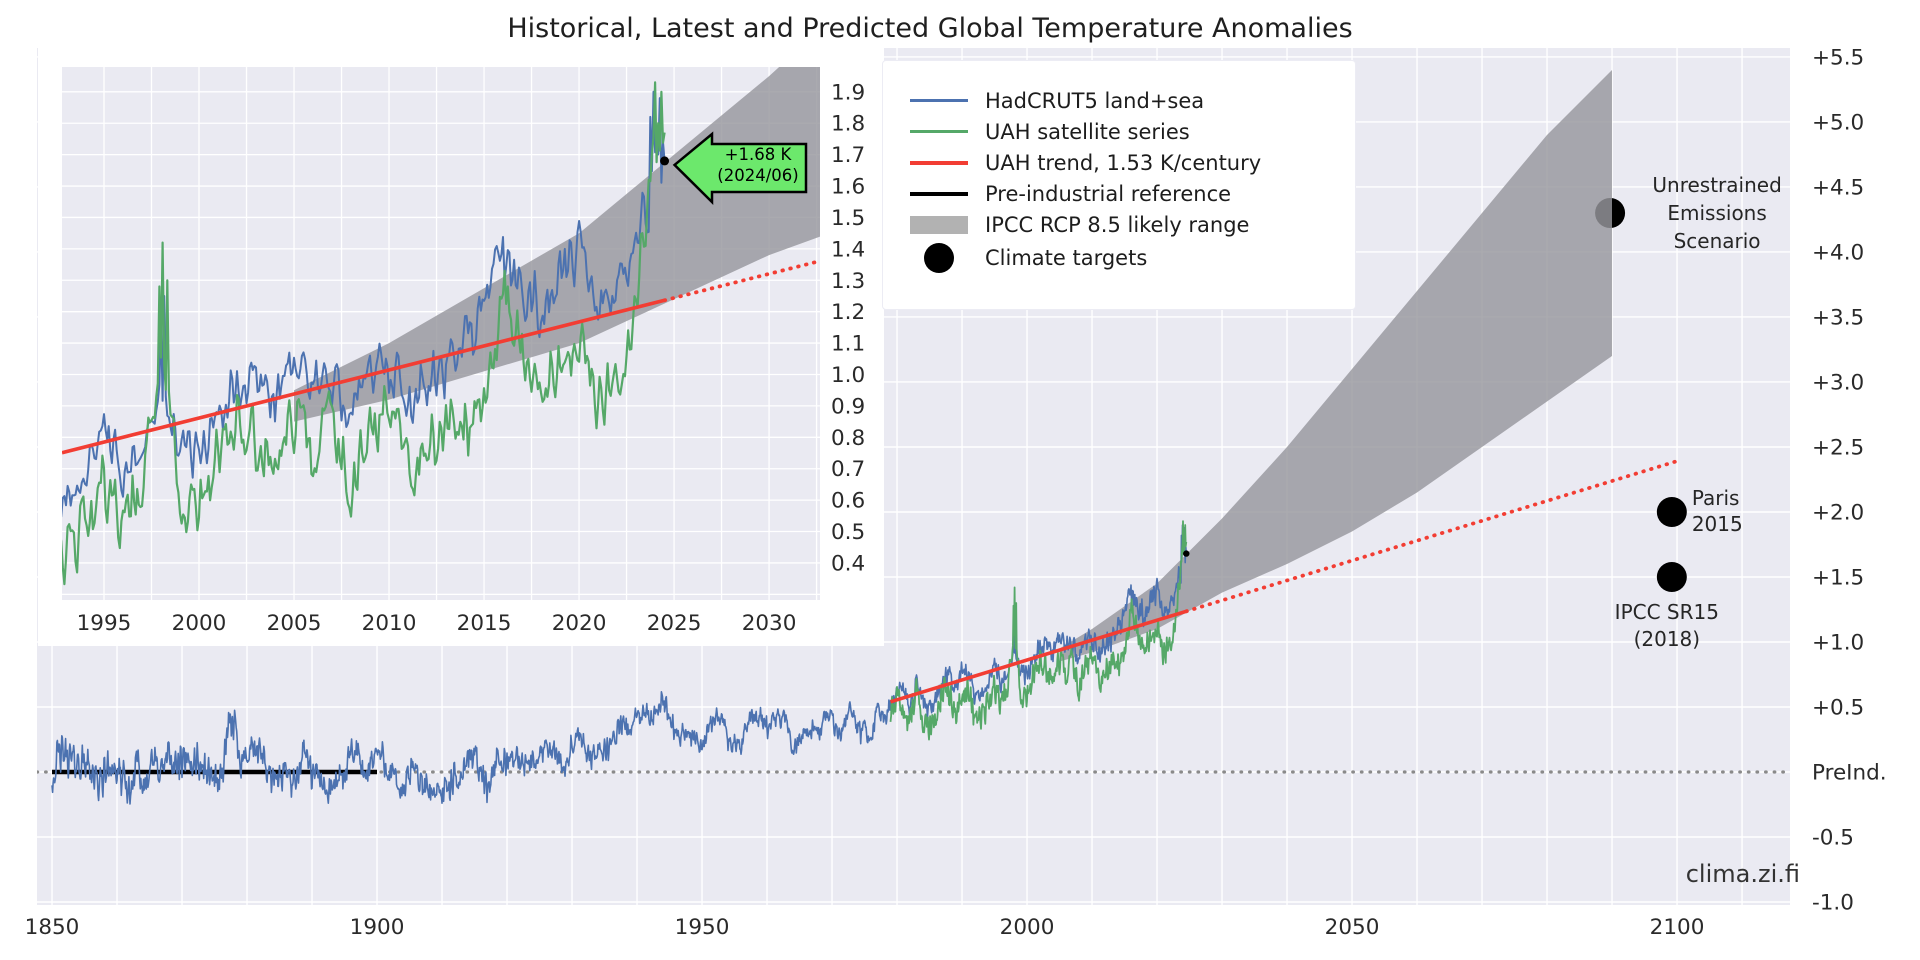 The image size is (1920, 960). Describe the element at coordinates (848, 469) in the screenshot. I see `inset-y-tick-label: 0.7` at that location.